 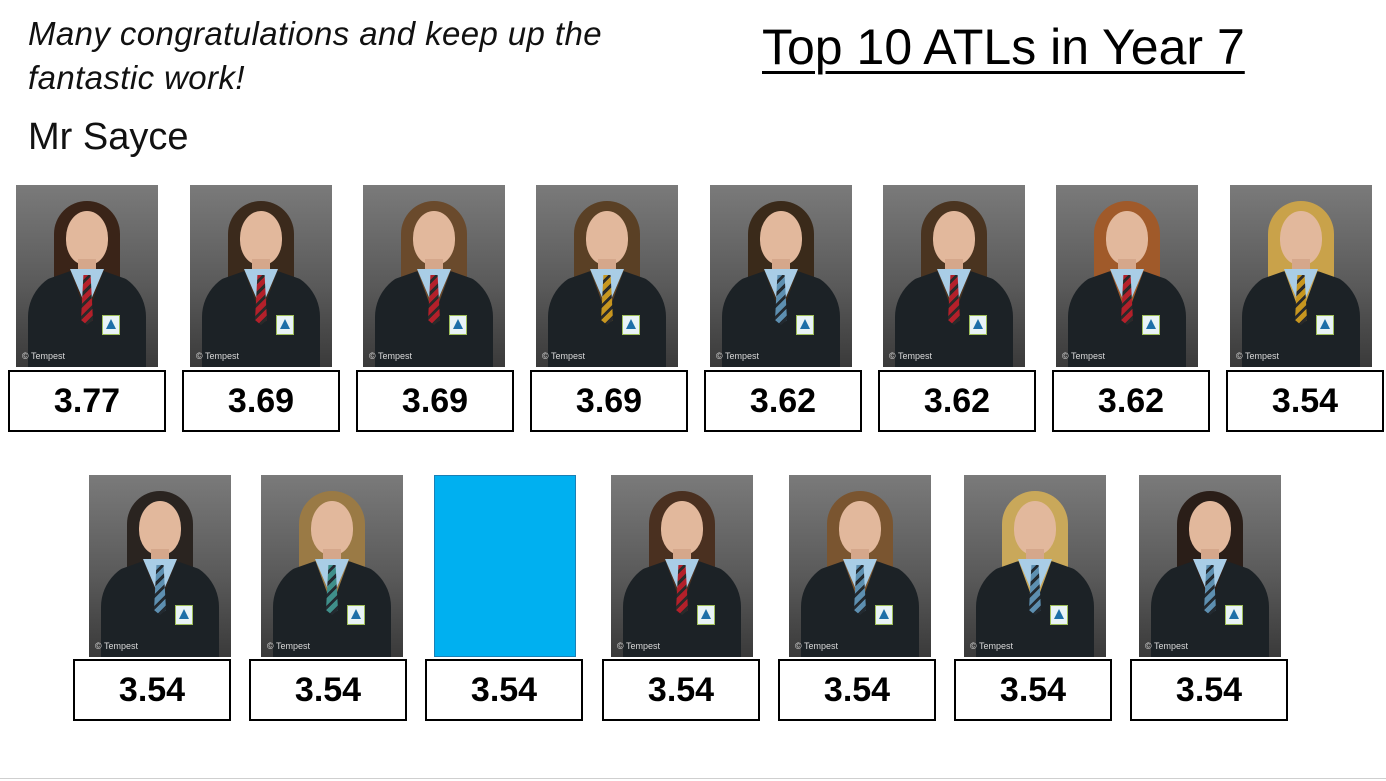 I want to click on signature: Mr Sayce, so click(x=108, y=137).